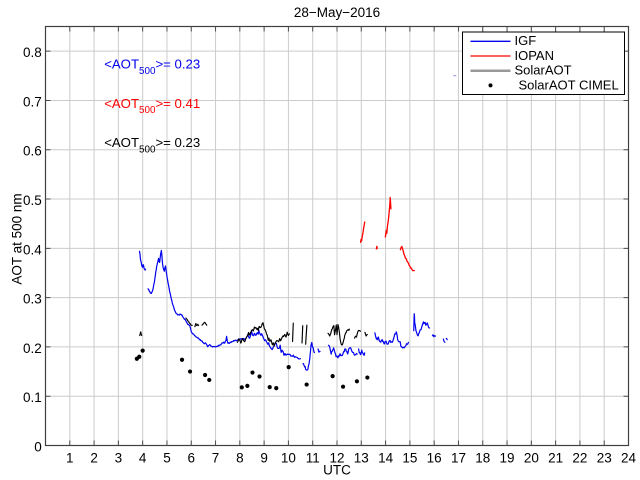 The image size is (640, 480). Describe the element at coordinates (629, 458) in the screenshot. I see `svg-text: 24` at that location.